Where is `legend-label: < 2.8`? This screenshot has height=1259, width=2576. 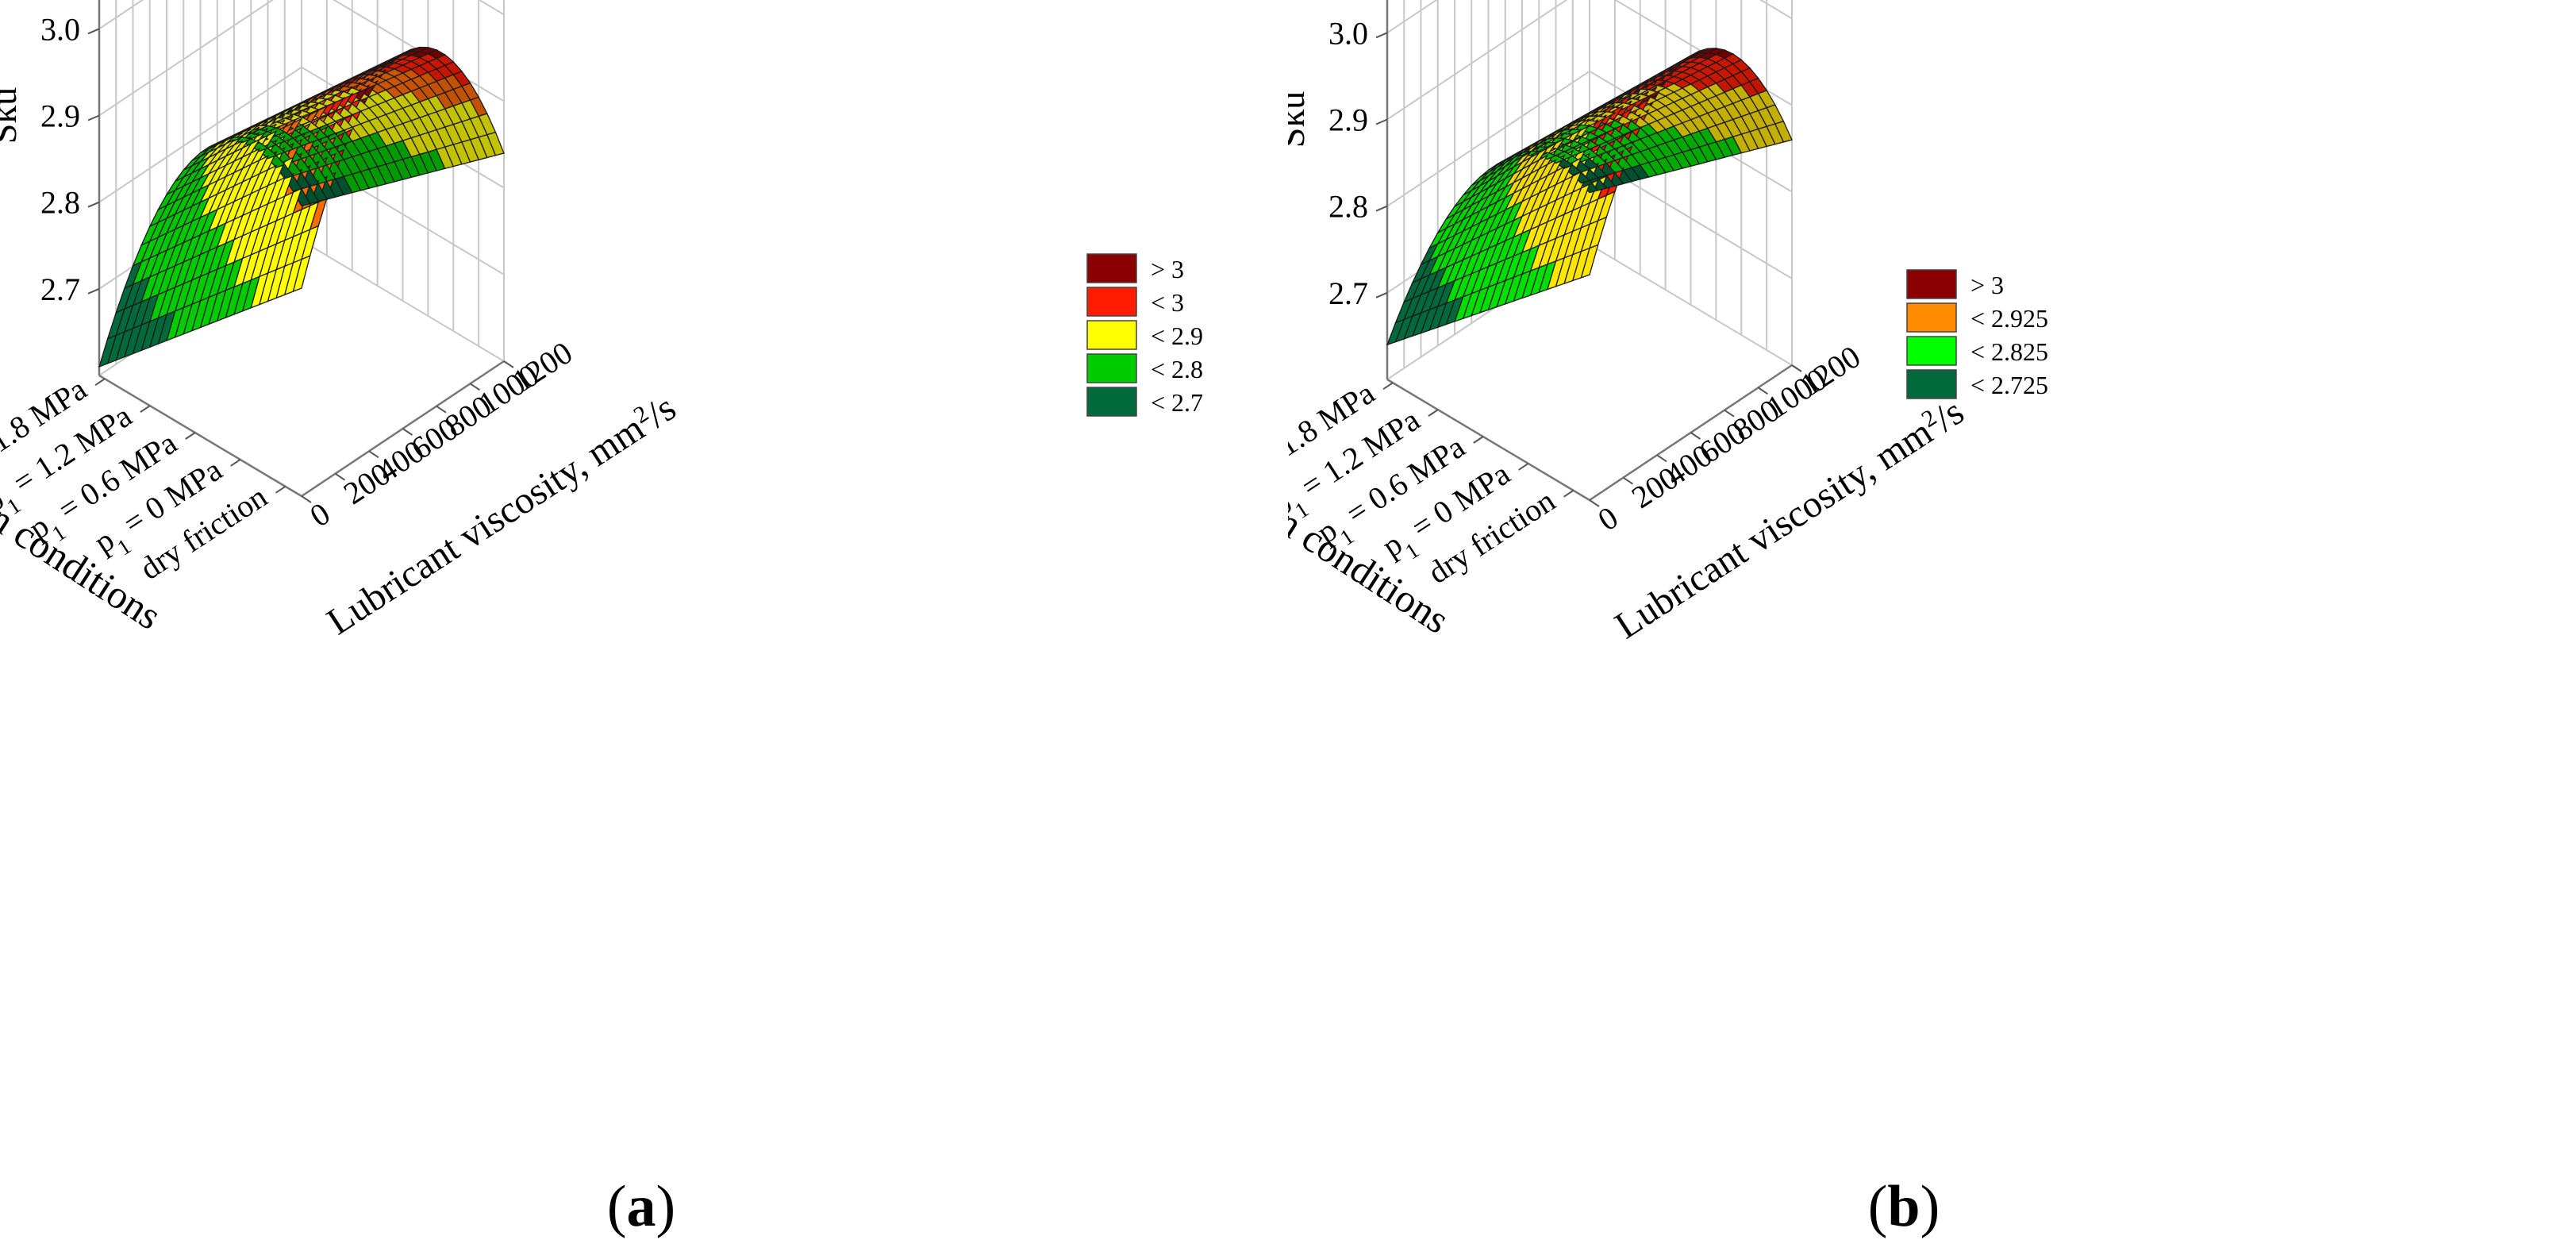 legend-label: < 2.8 is located at coordinates (1177, 369).